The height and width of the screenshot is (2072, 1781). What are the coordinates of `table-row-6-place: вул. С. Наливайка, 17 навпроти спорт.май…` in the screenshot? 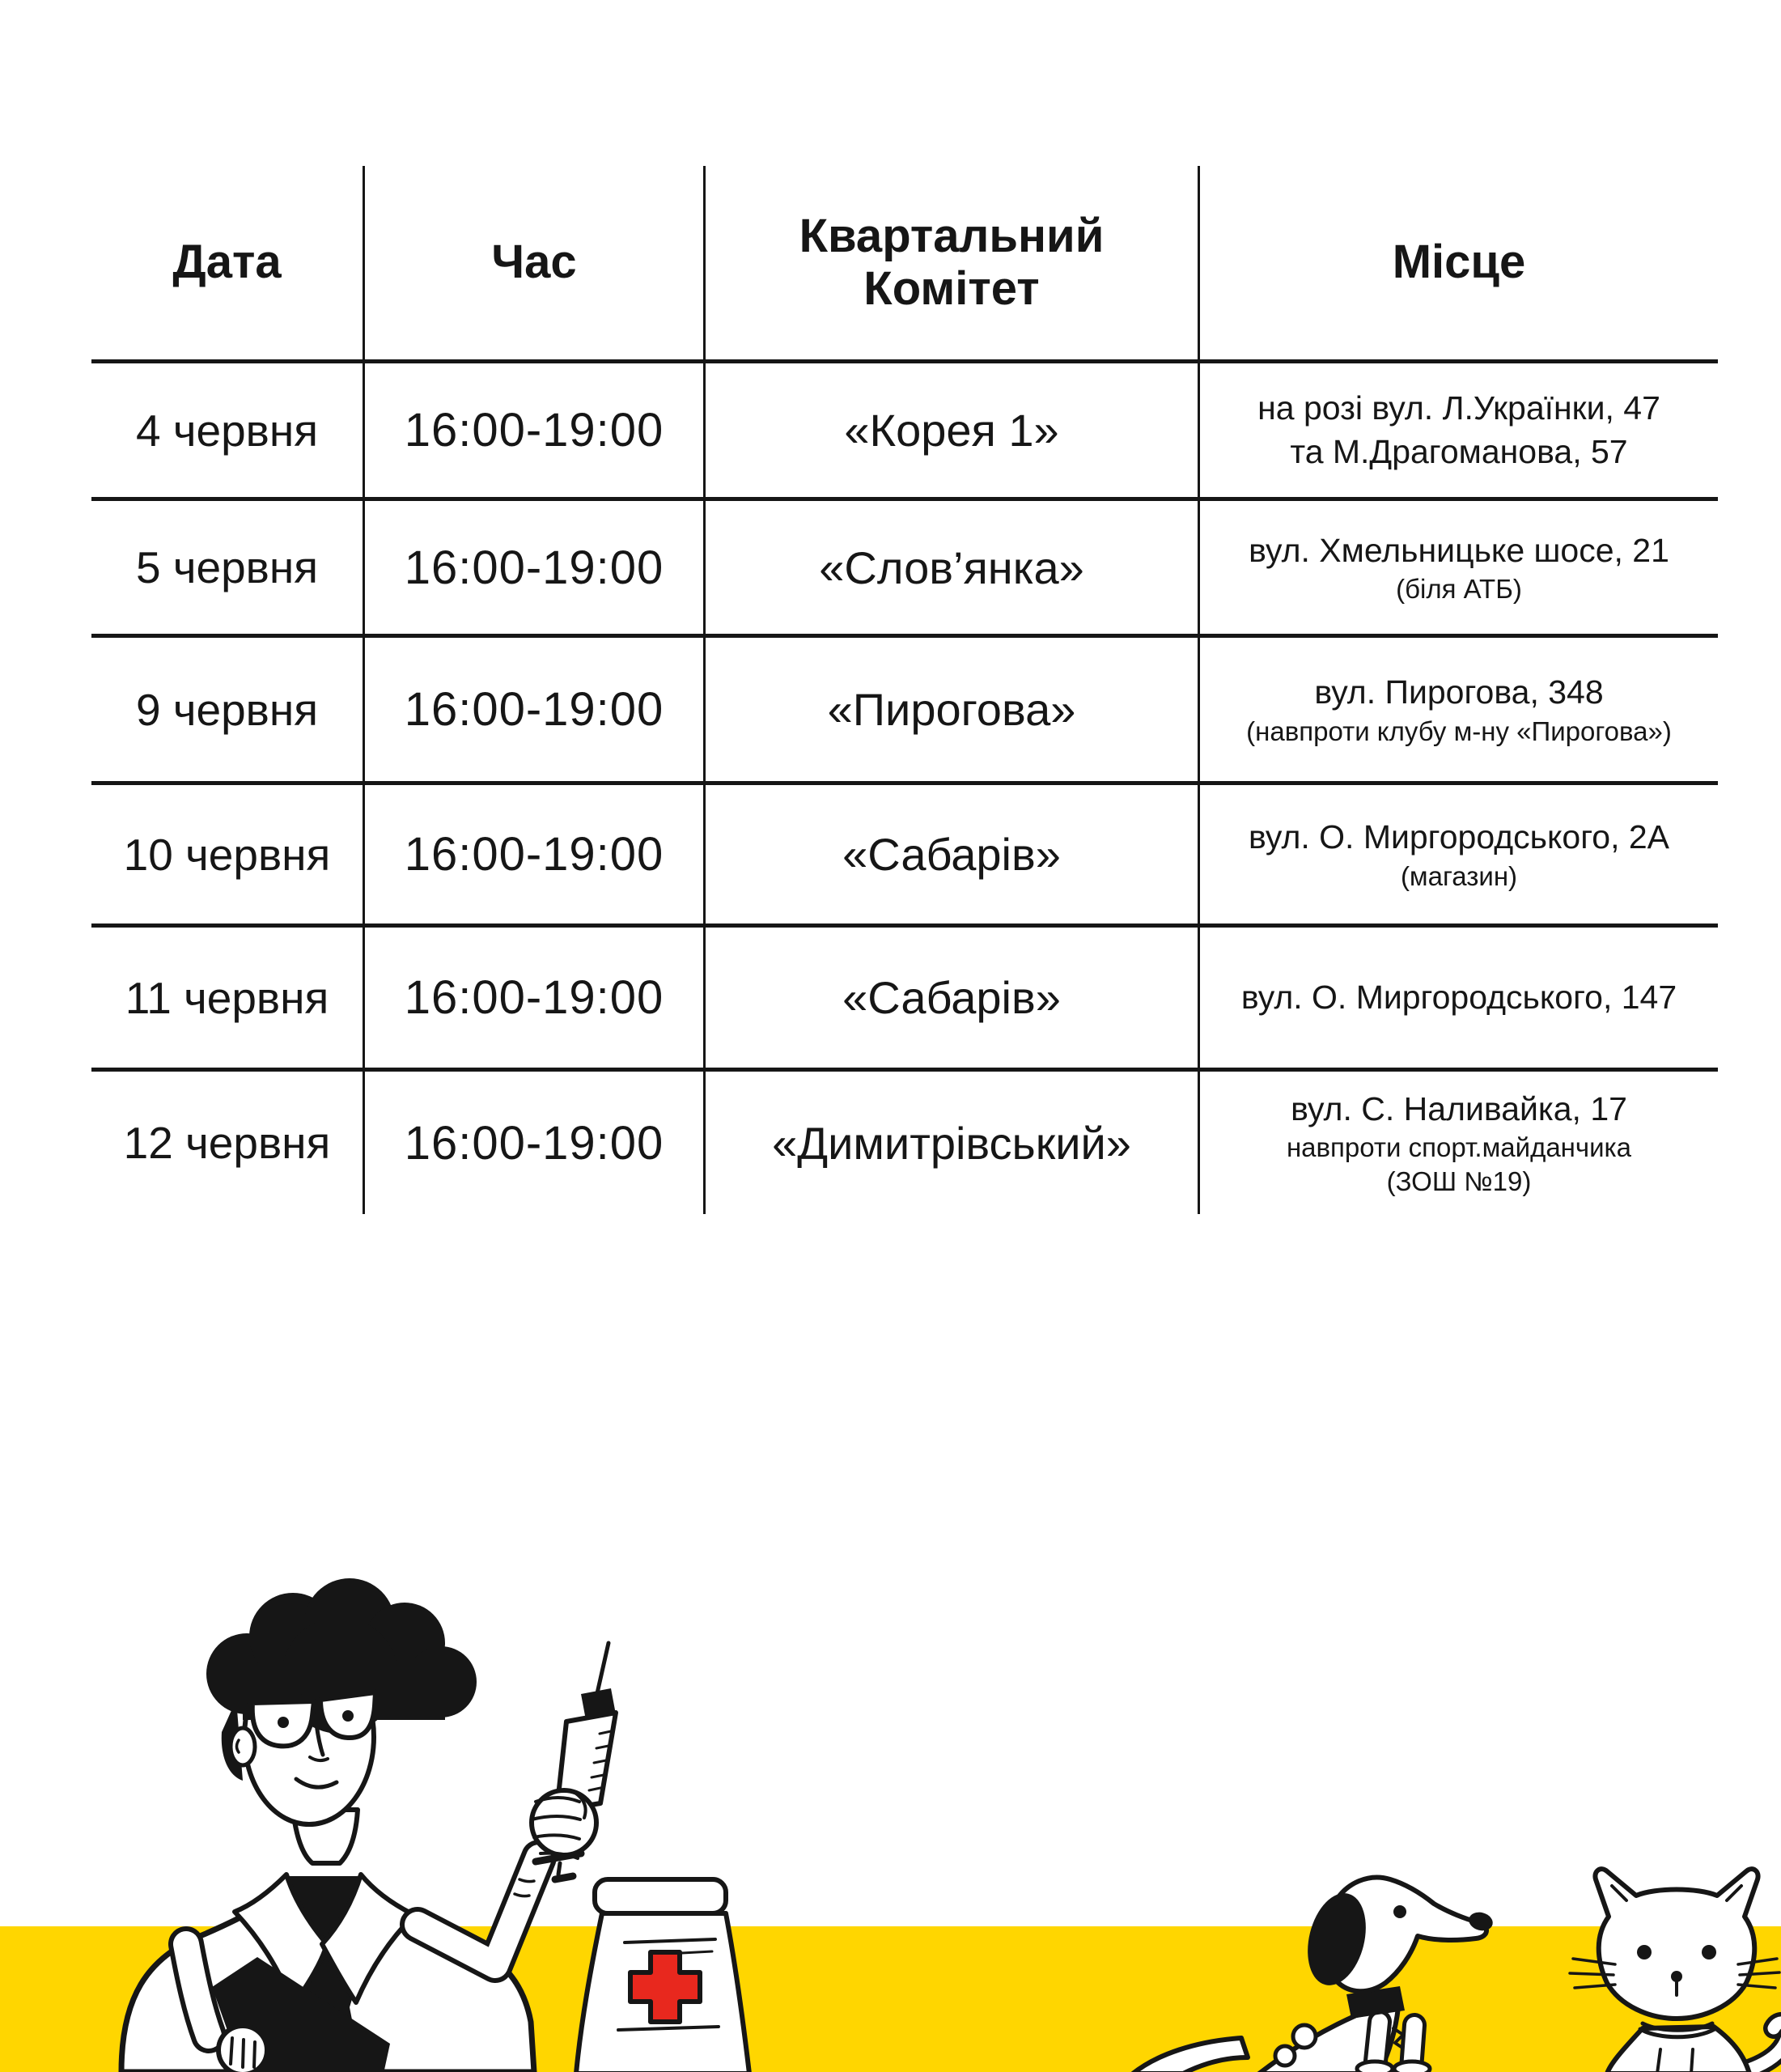 It's located at (1459, 1143).